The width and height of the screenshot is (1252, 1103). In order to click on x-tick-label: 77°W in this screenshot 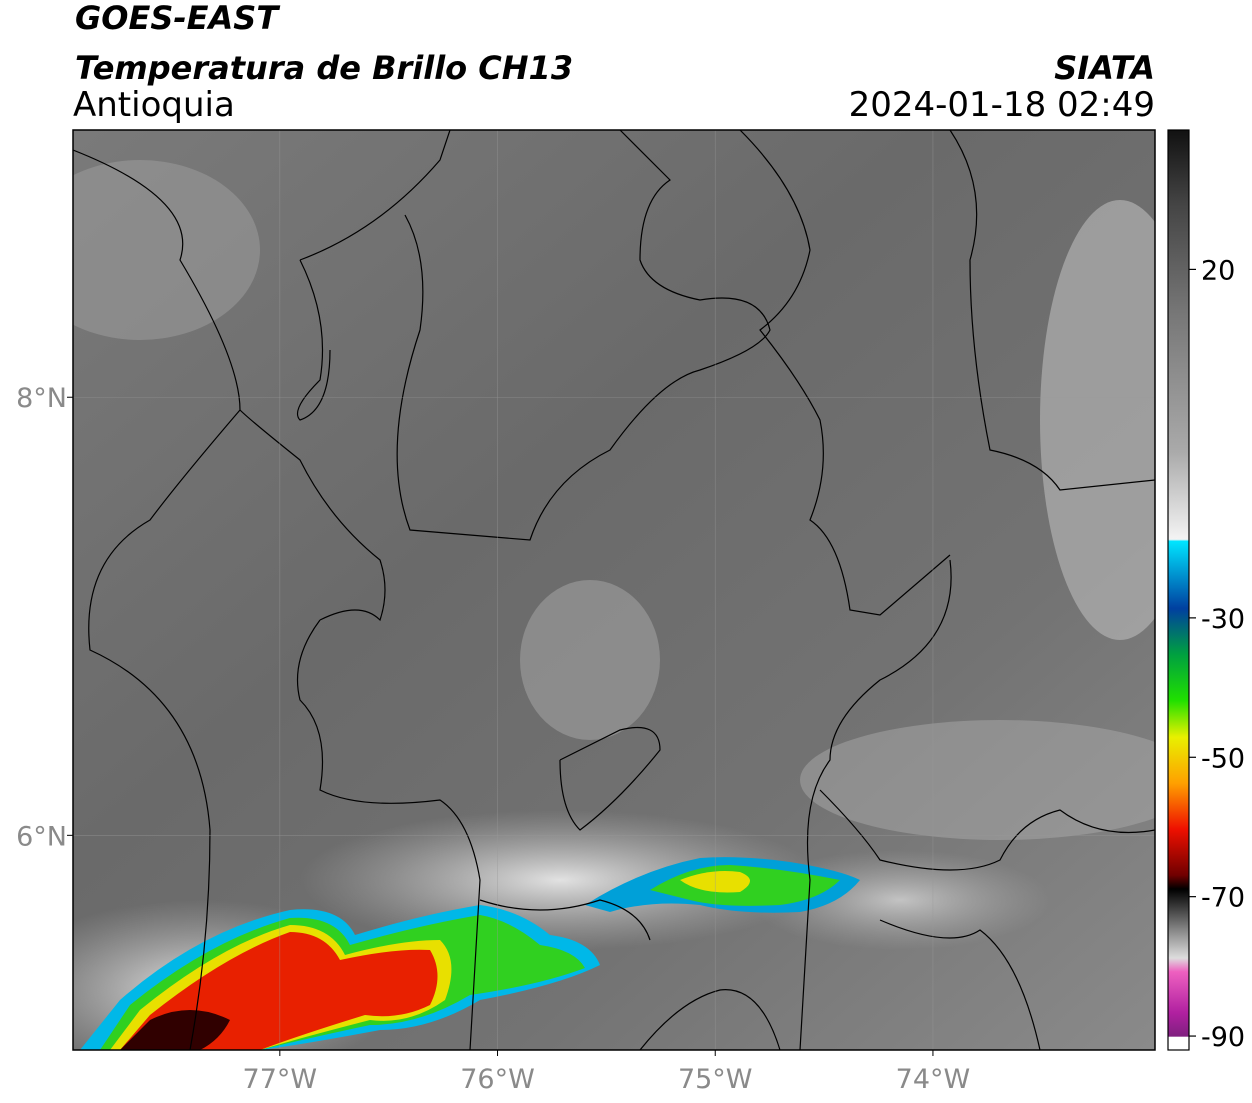, I will do `click(280, 1079)`.